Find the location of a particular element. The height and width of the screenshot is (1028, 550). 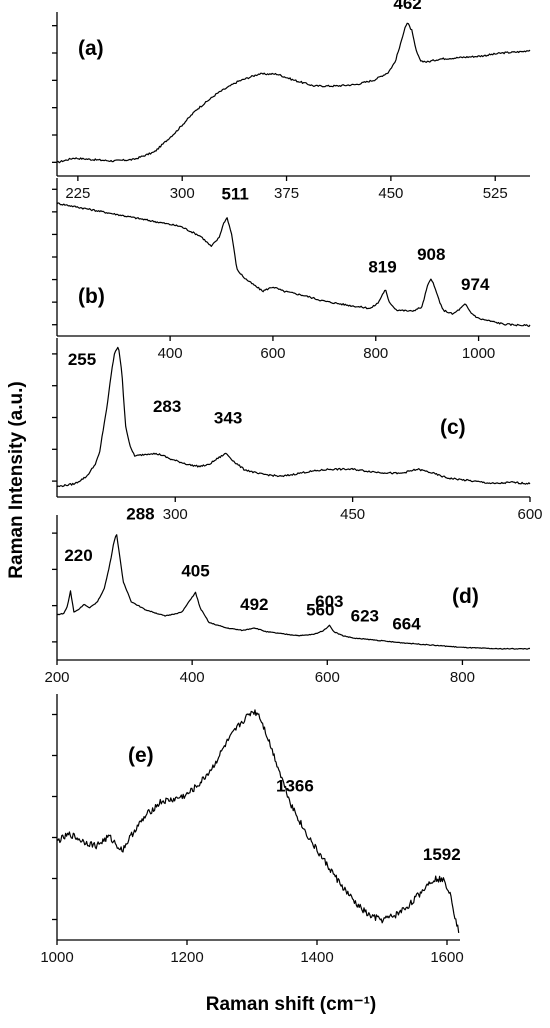

x-tick-label-b: 1000 is located at coordinates (478, 353).